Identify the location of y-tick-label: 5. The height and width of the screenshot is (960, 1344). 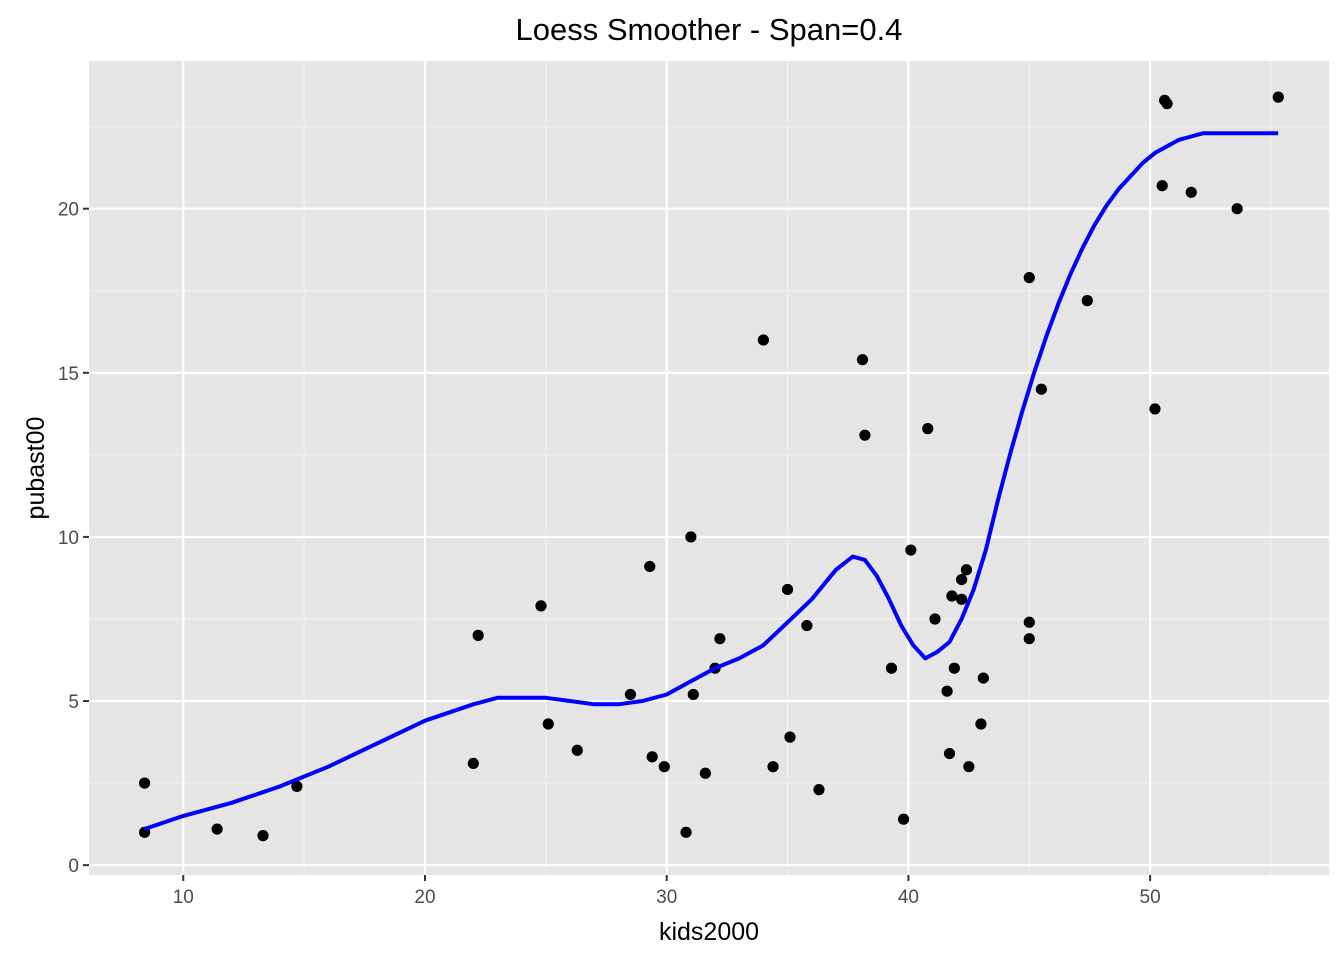
(73, 702).